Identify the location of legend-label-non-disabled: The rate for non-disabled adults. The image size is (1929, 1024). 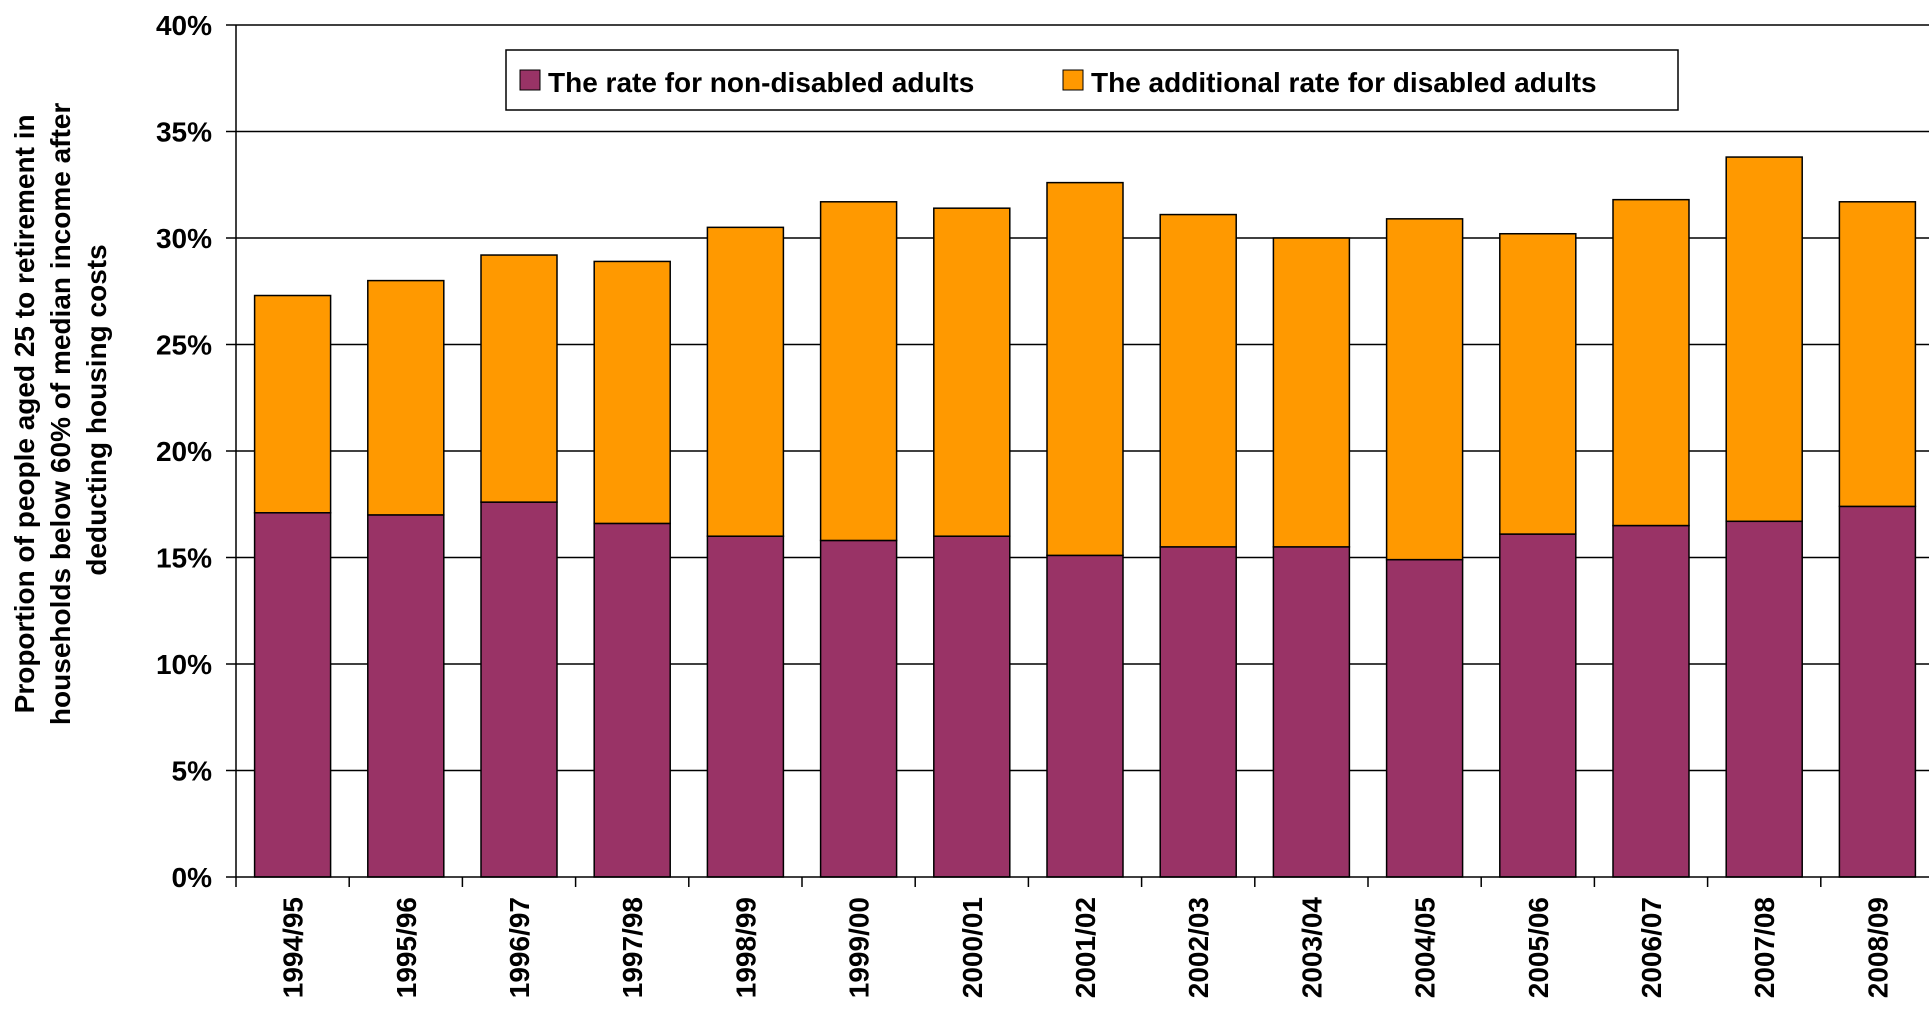
(761, 82).